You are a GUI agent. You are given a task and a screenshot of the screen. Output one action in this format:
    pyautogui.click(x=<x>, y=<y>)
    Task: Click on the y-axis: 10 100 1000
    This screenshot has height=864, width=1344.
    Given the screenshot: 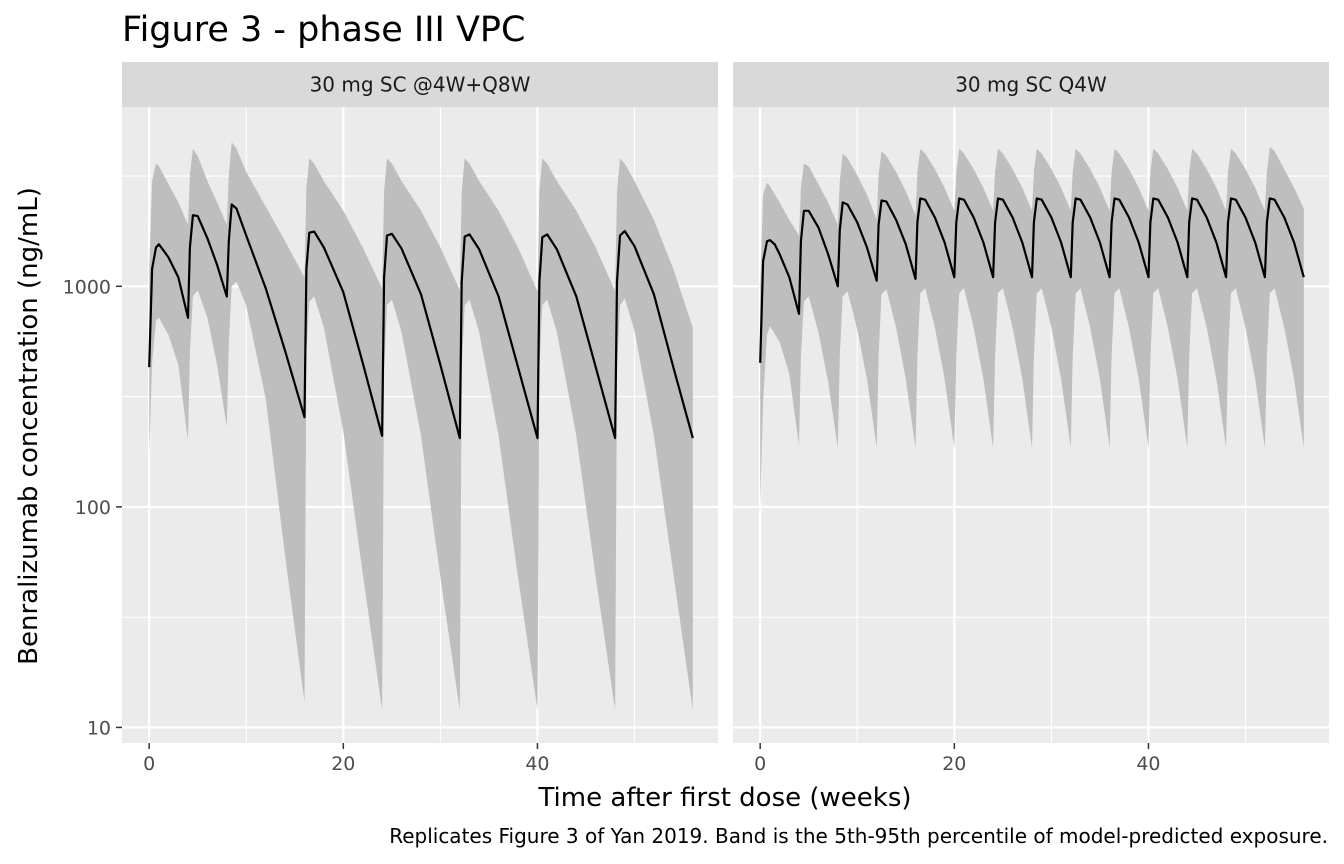 What is the action you would take?
    pyautogui.click(x=92, y=507)
    